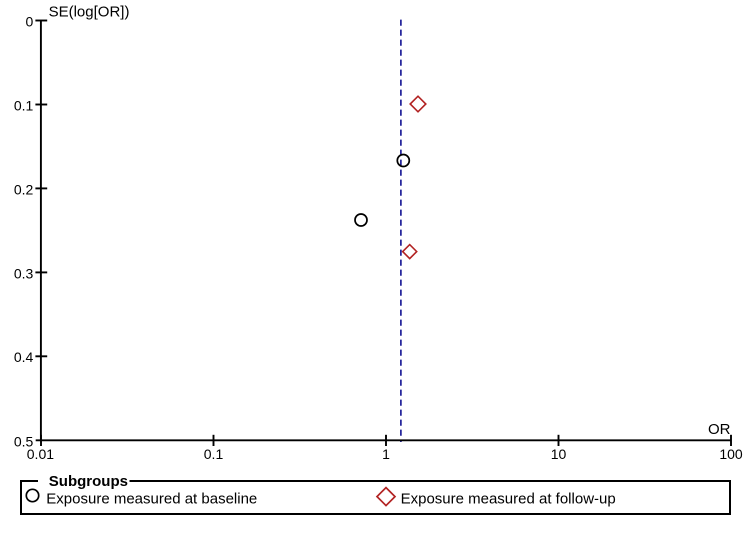  I want to click on svg-text: 0.3, so click(24, 273).